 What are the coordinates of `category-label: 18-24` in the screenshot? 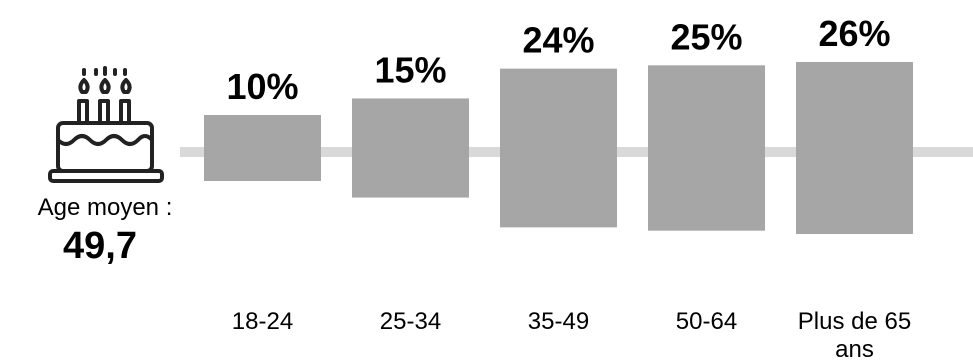 It's located at (262, 321).